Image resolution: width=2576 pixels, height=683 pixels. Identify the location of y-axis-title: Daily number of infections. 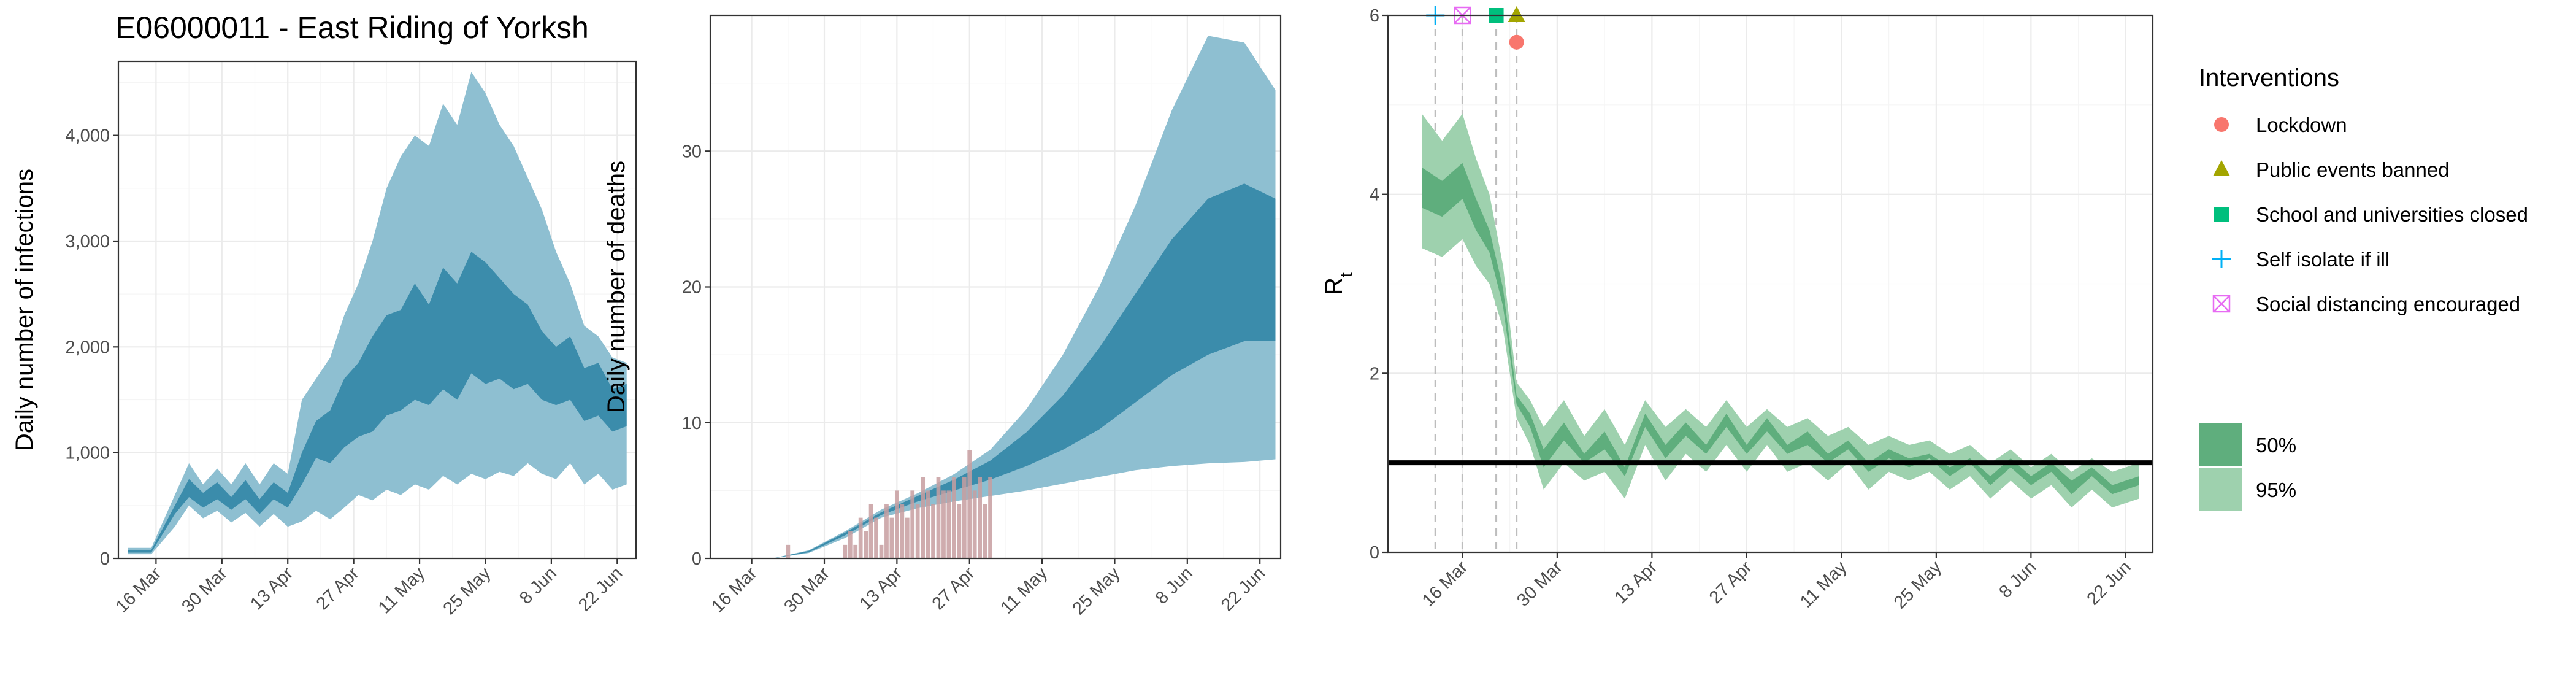
(24, 310).